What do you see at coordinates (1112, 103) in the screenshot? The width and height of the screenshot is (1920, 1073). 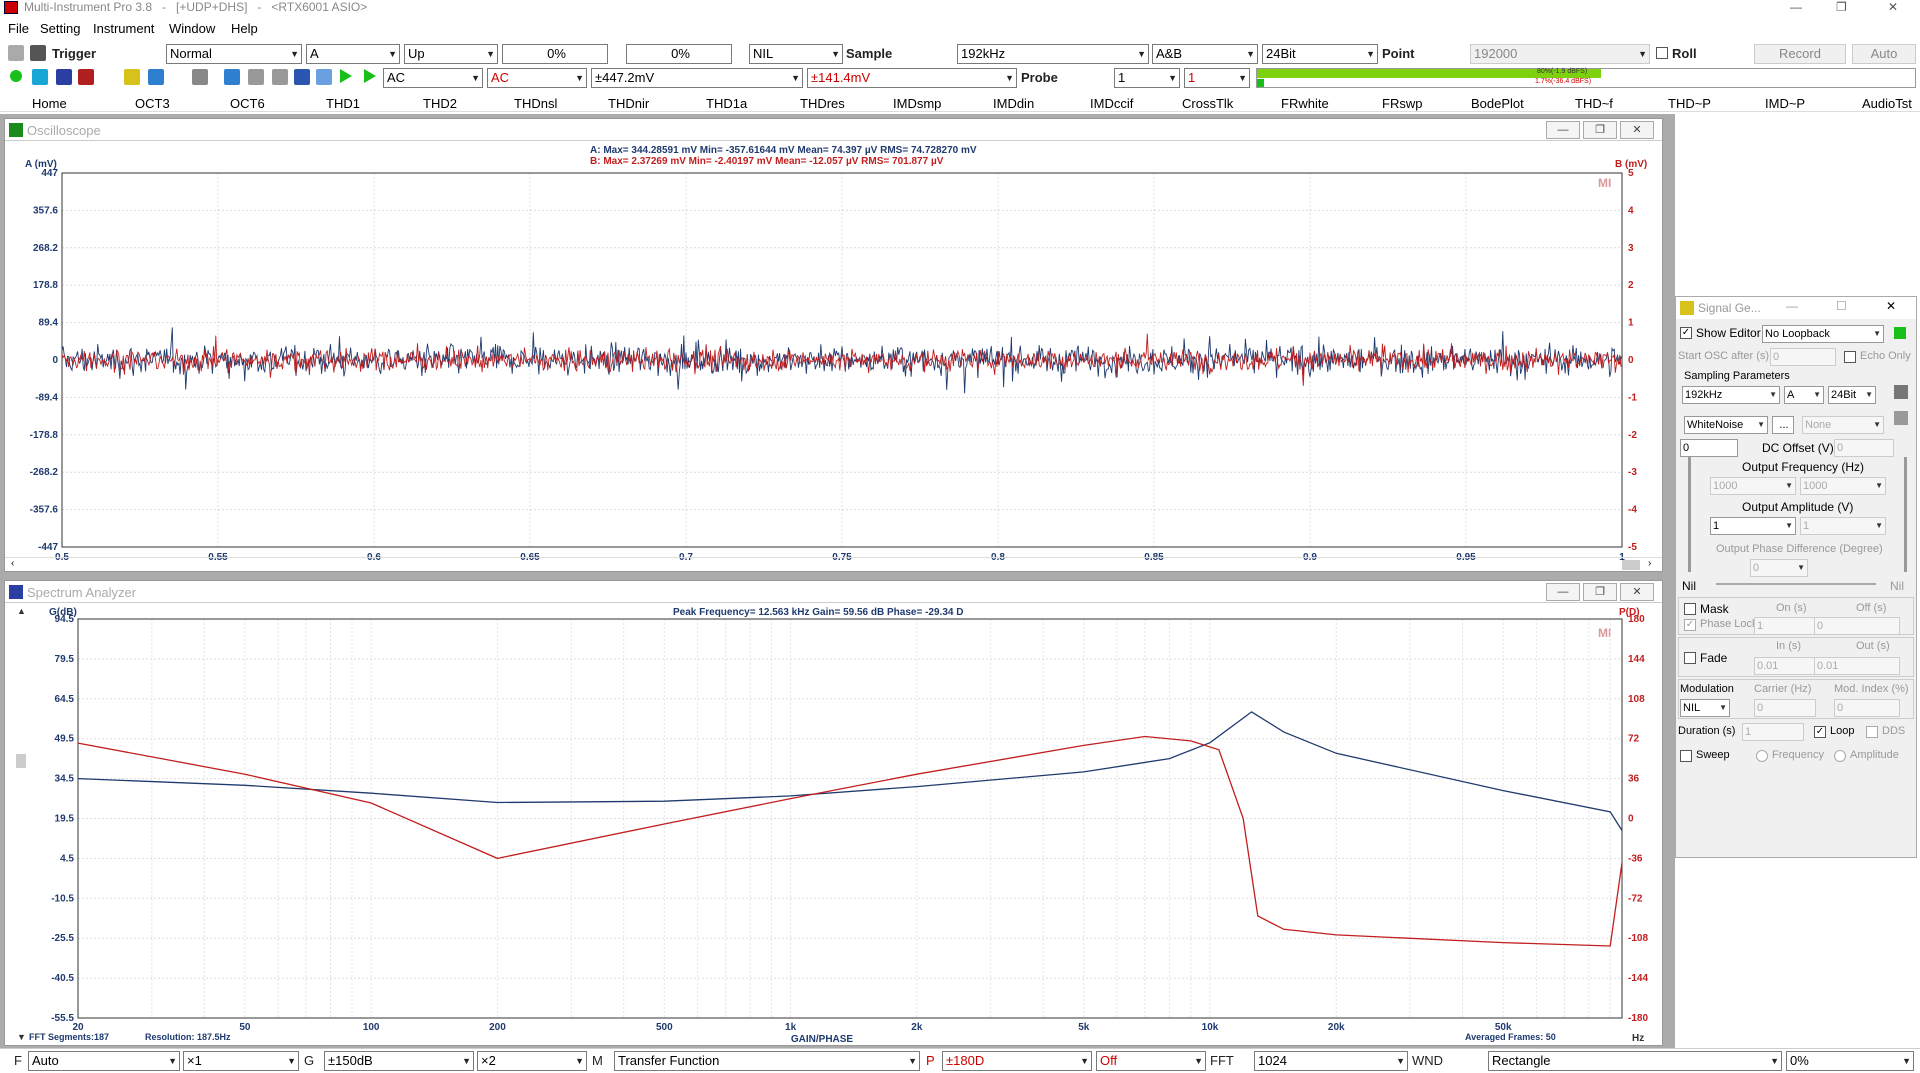 I see `tab-imdccif: IMDccif` at bounding box center [1112, 103].